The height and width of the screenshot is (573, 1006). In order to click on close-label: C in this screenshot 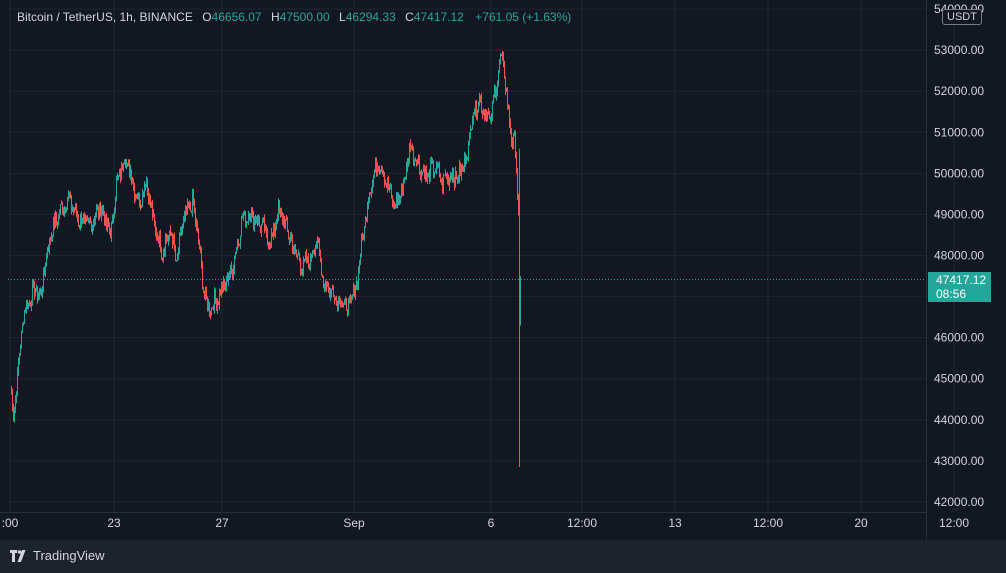, I will do `click(409, 17)`.